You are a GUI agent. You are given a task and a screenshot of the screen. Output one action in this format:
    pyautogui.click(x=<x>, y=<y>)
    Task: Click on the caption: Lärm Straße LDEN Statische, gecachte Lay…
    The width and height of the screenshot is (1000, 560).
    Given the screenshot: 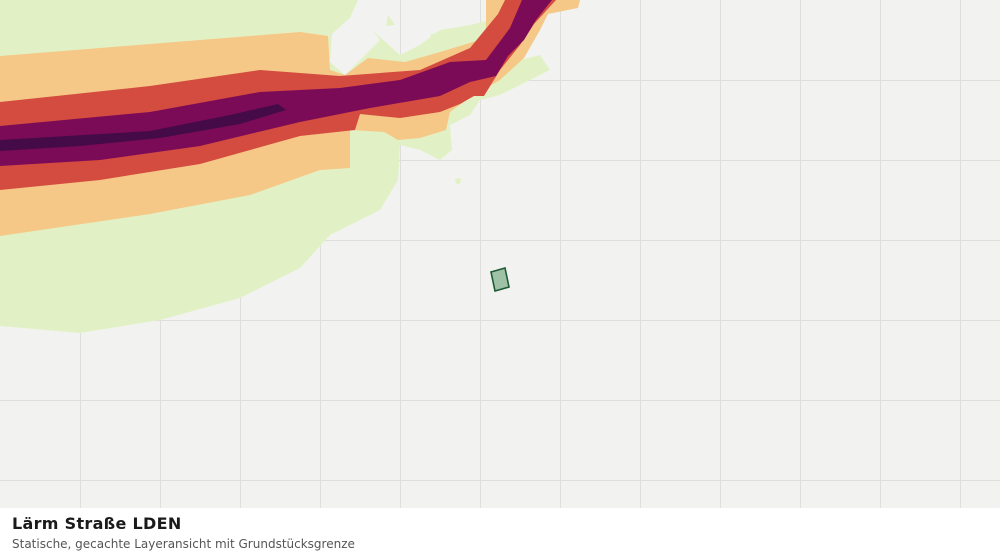 What is the action you would take?
    pyautogui.click(x=500, y=534)
    